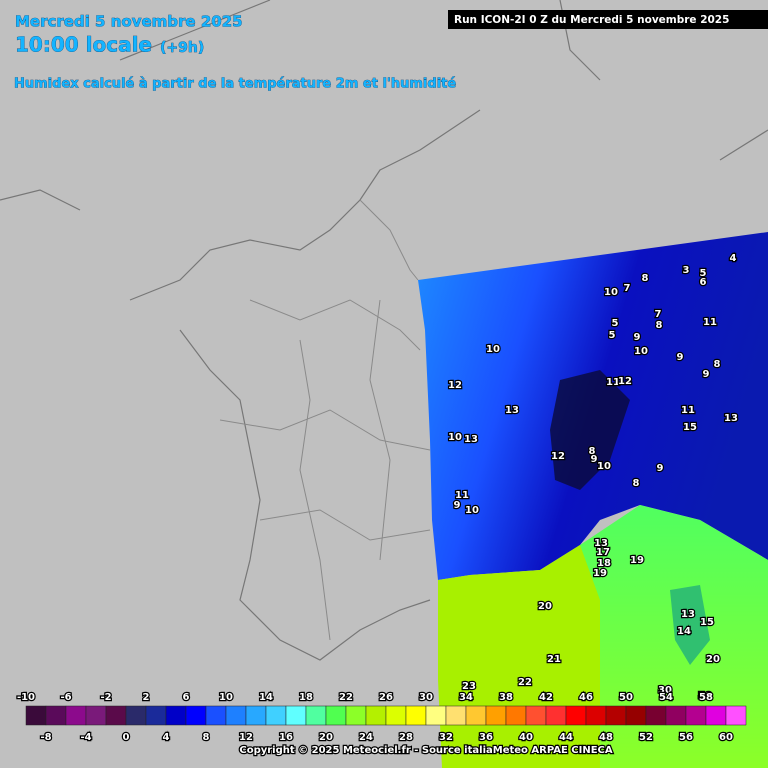 The height and width of the screenshot is (768, 768). What do you see at coordinates (586, 697) in the screenshot?
I see `colorbar-tick-label: 46` at bounding box center [586, 697].